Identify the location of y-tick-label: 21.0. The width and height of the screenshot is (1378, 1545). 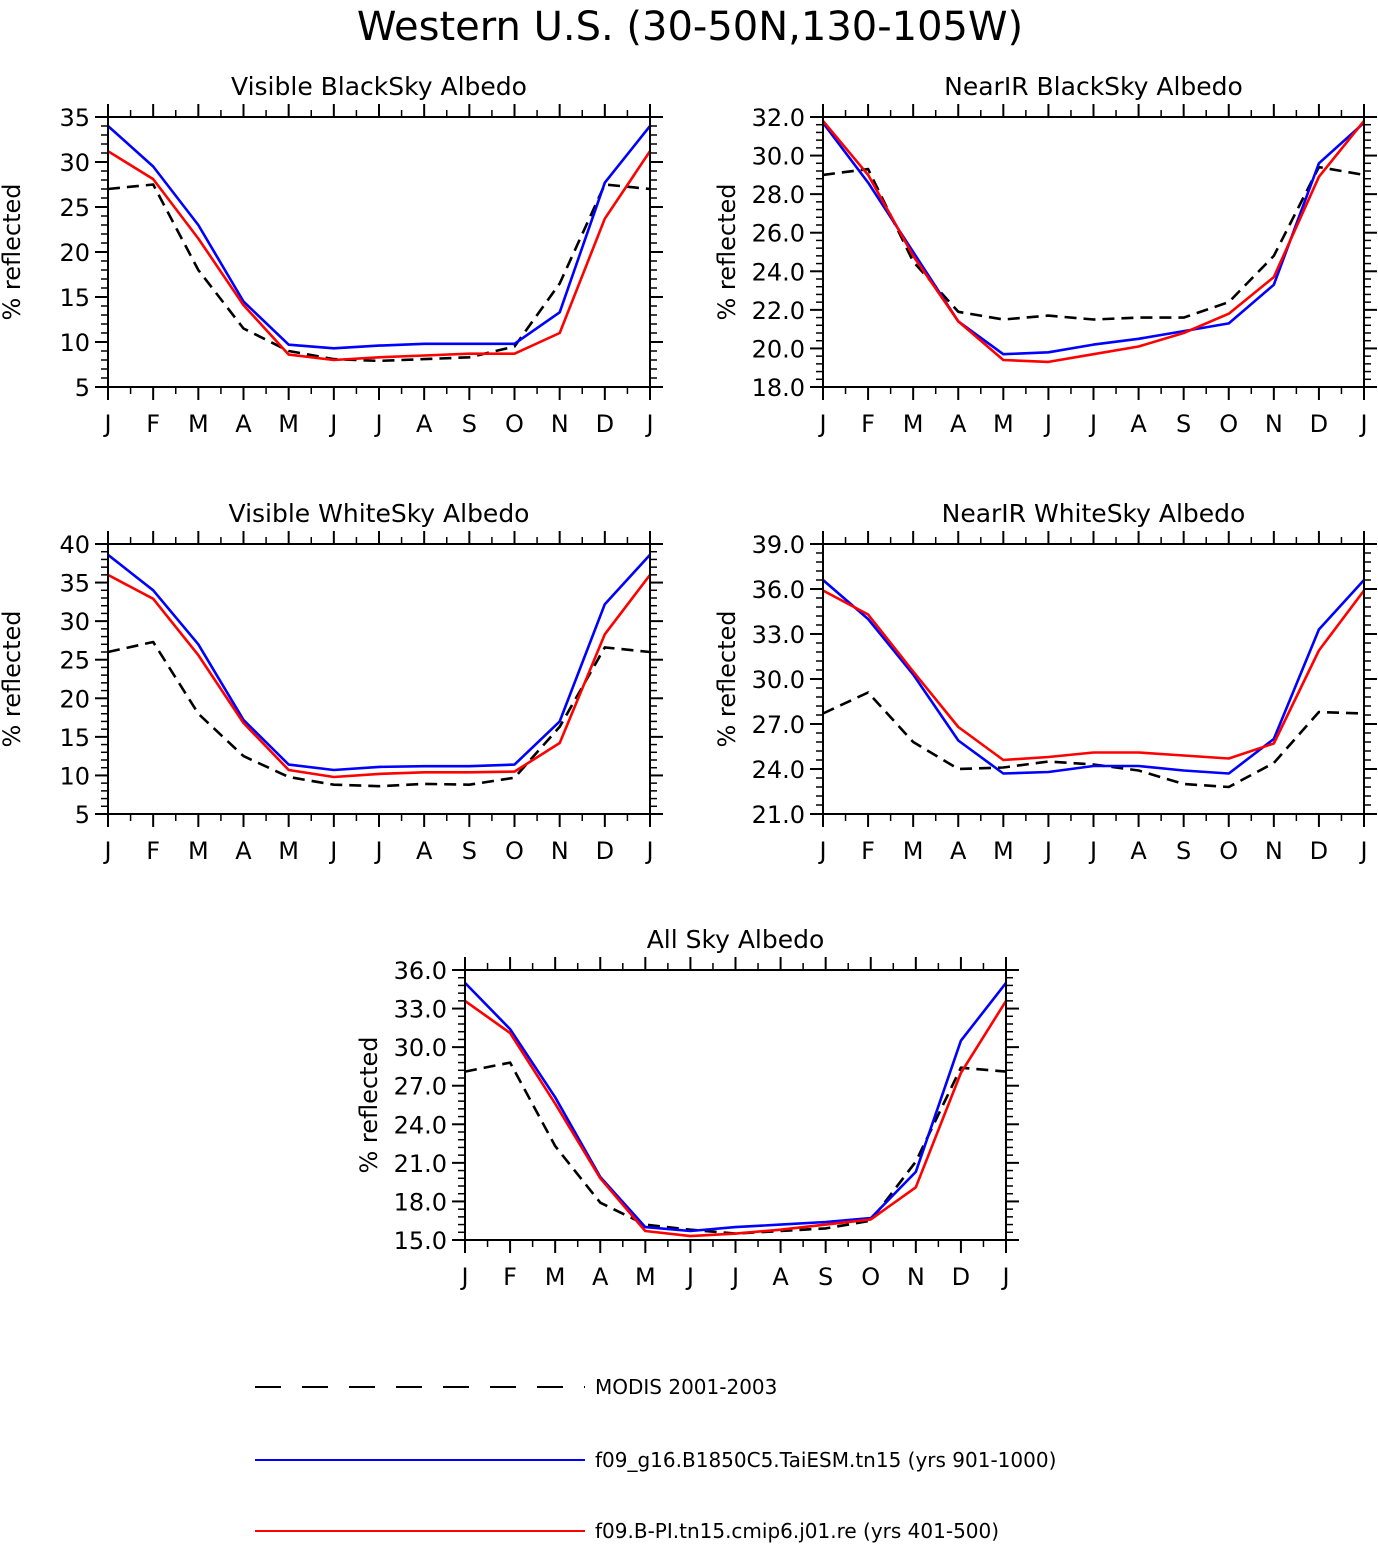
(420, 1164).